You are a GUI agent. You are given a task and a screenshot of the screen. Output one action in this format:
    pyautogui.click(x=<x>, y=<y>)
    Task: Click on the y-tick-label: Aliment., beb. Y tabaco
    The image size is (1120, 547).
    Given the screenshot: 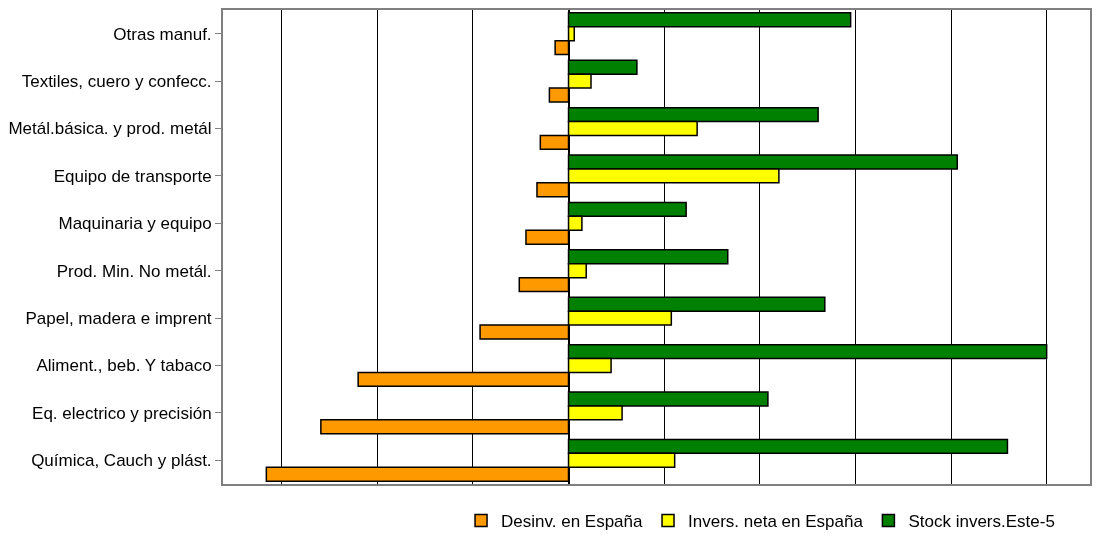 What is the action you would take?
    pyautogui.click(x=124, y=366)
    